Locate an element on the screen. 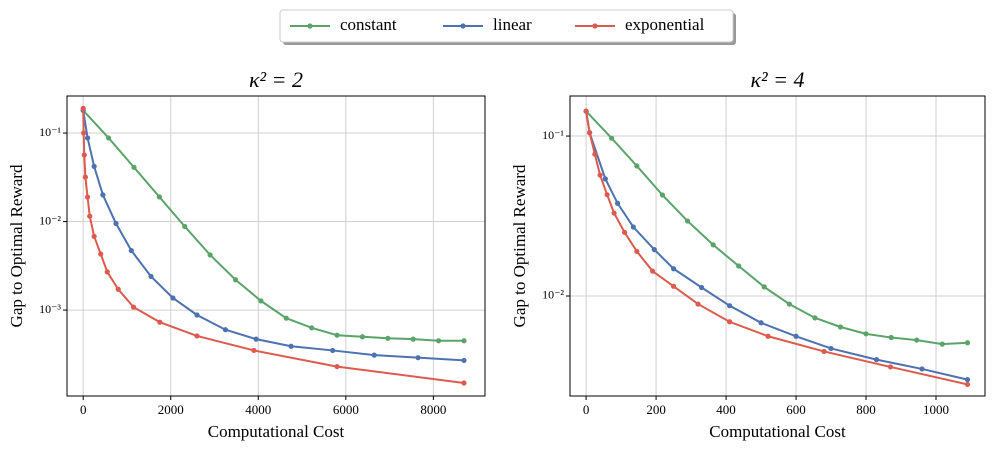 This screenshot has width=996, height=451. y-tick-label: 10⁻¹ is located at coordinates (553, 135).